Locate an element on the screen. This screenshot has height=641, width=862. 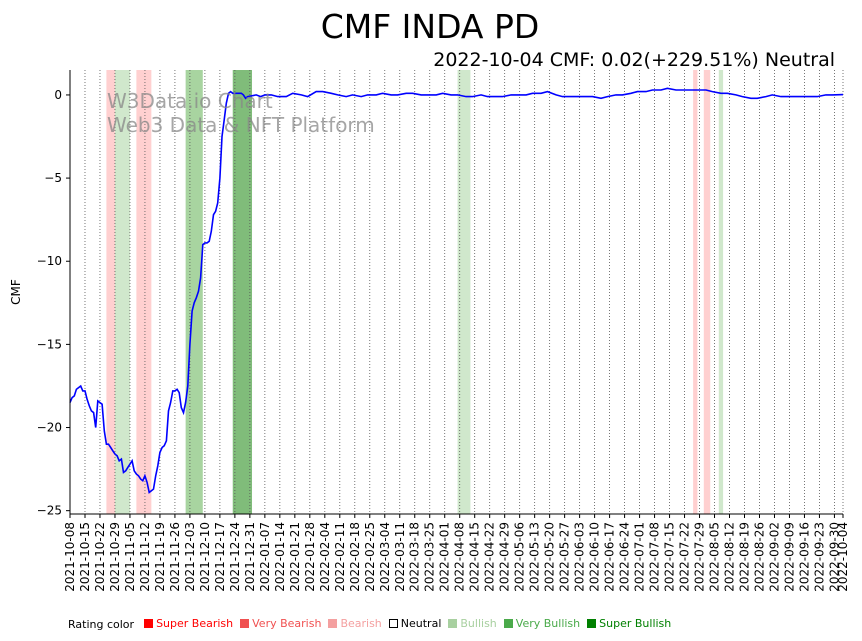
x-tick-label: 2021-11-12 is located at coordinates (145, 557).